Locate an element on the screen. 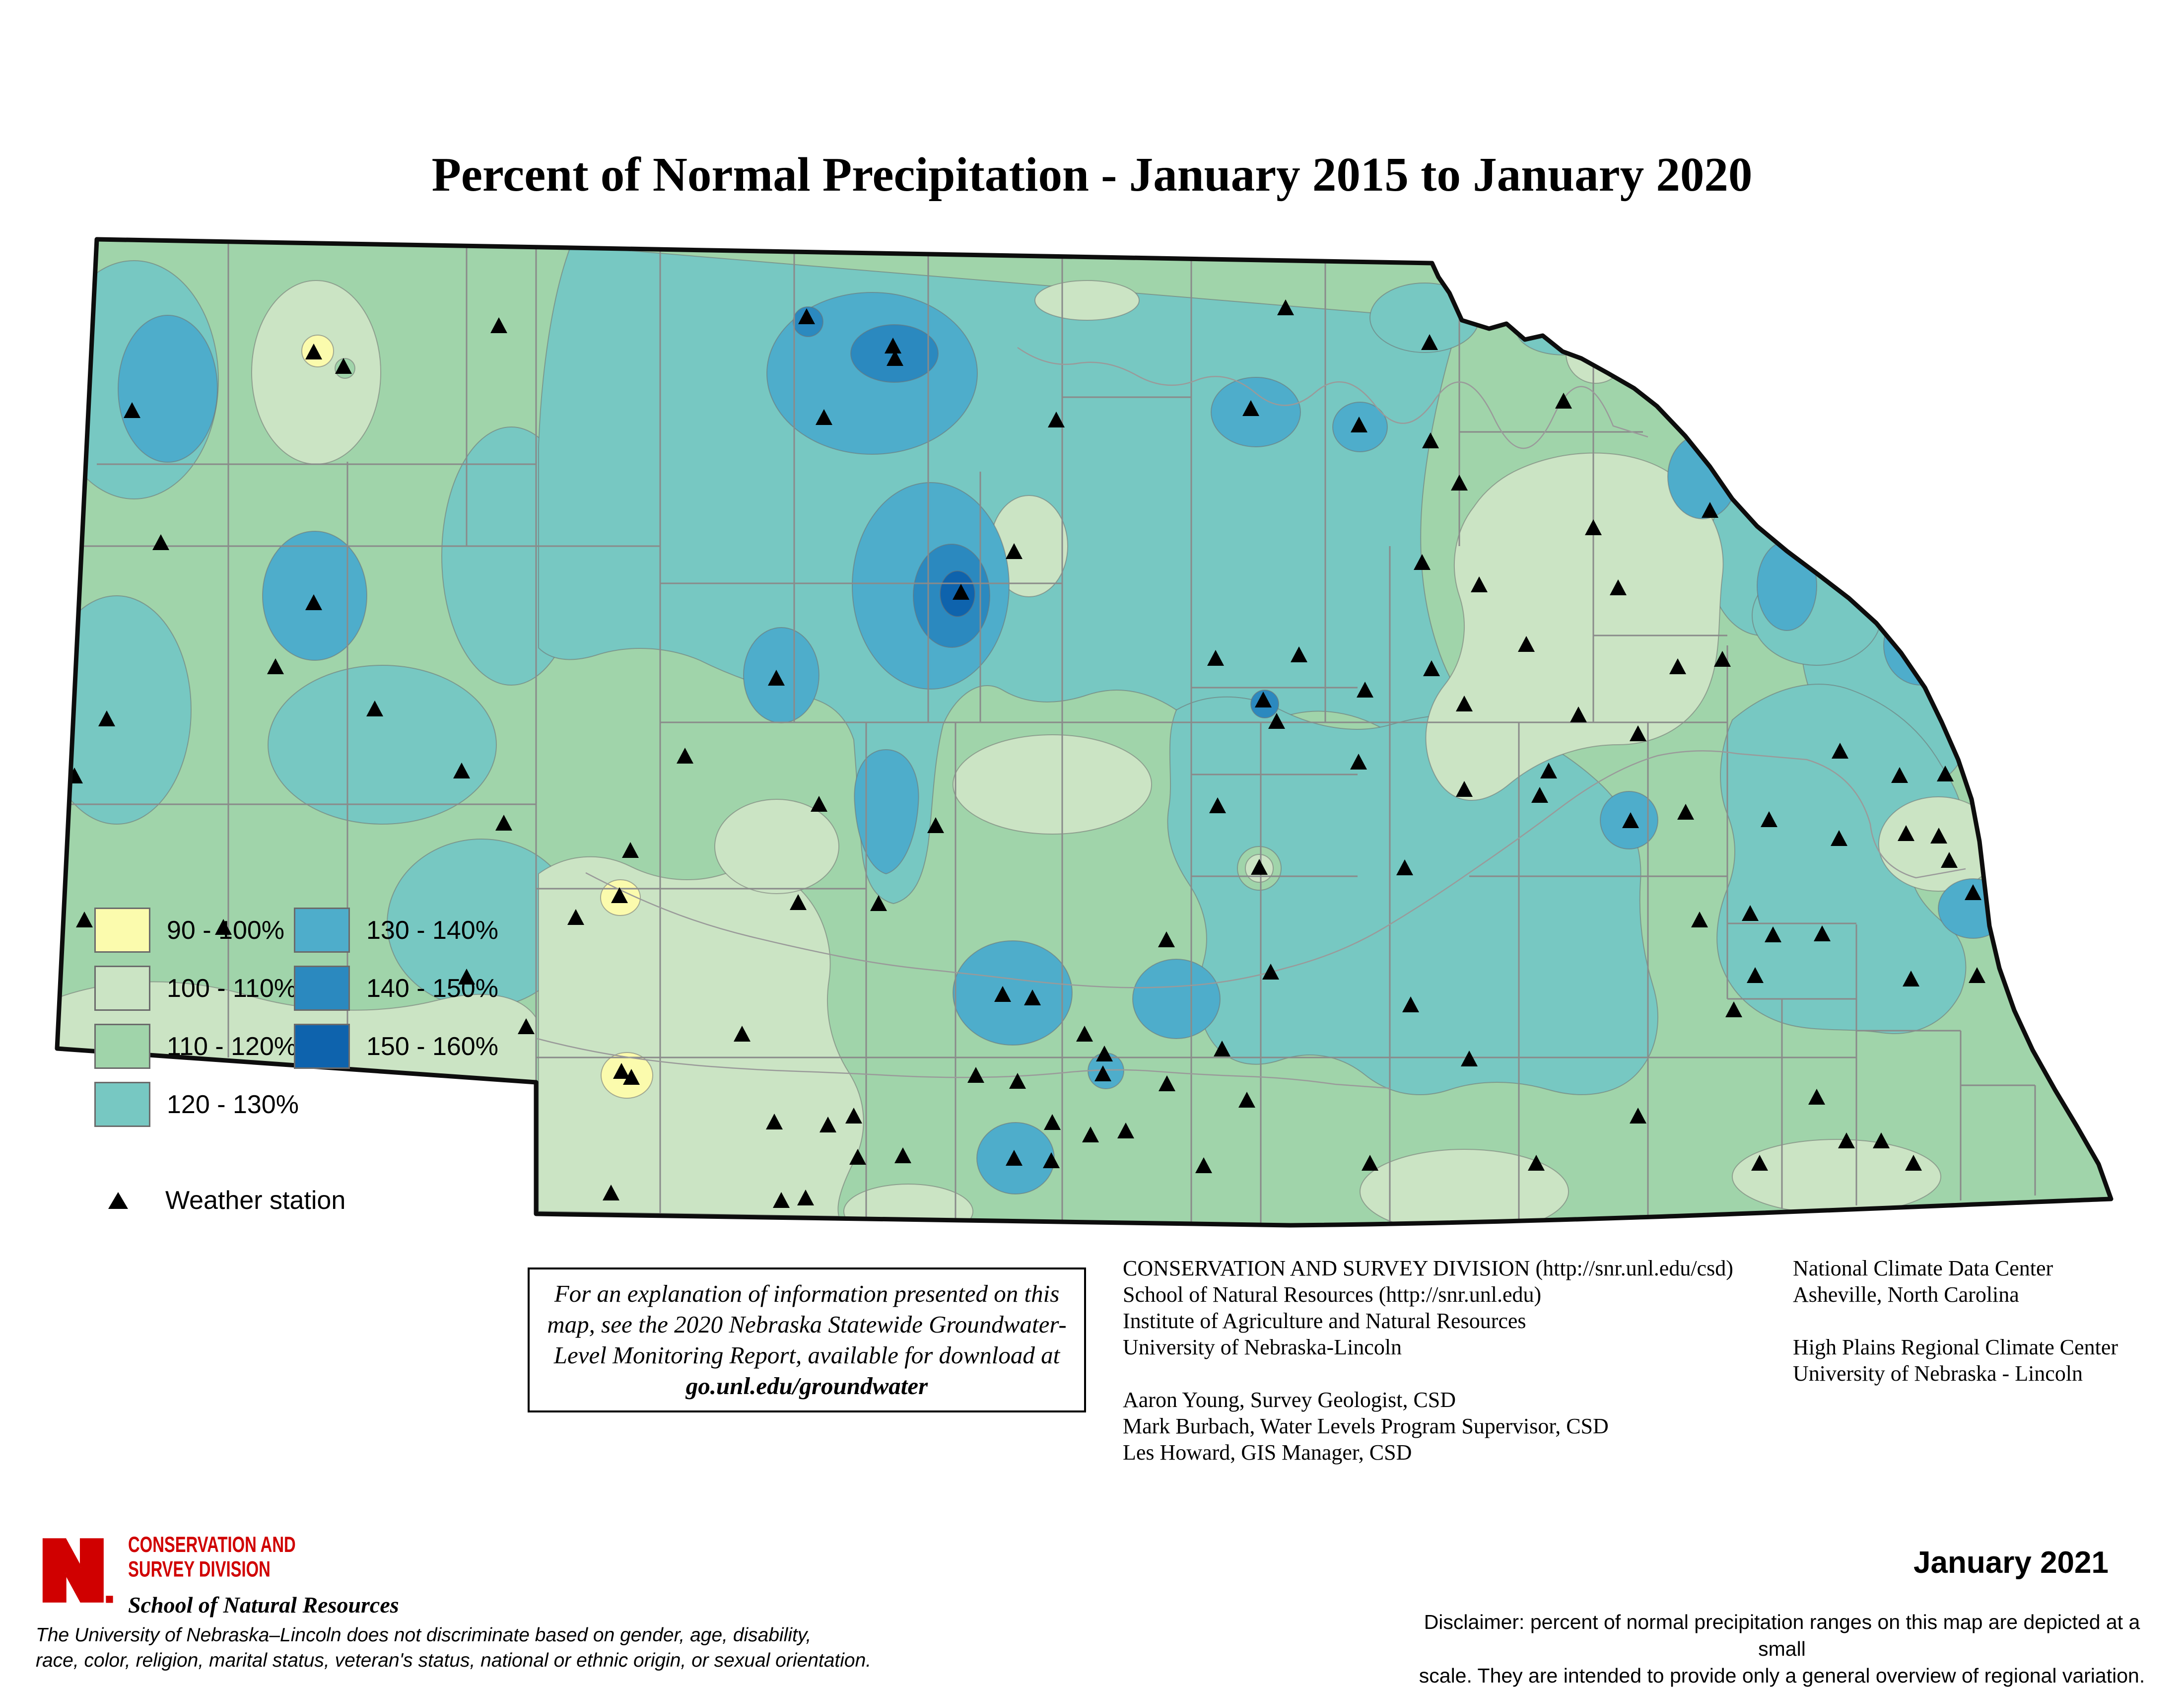 The height and width of the screenshot is (1688, 2184). republican-river is located at coordinates (963, 1063).